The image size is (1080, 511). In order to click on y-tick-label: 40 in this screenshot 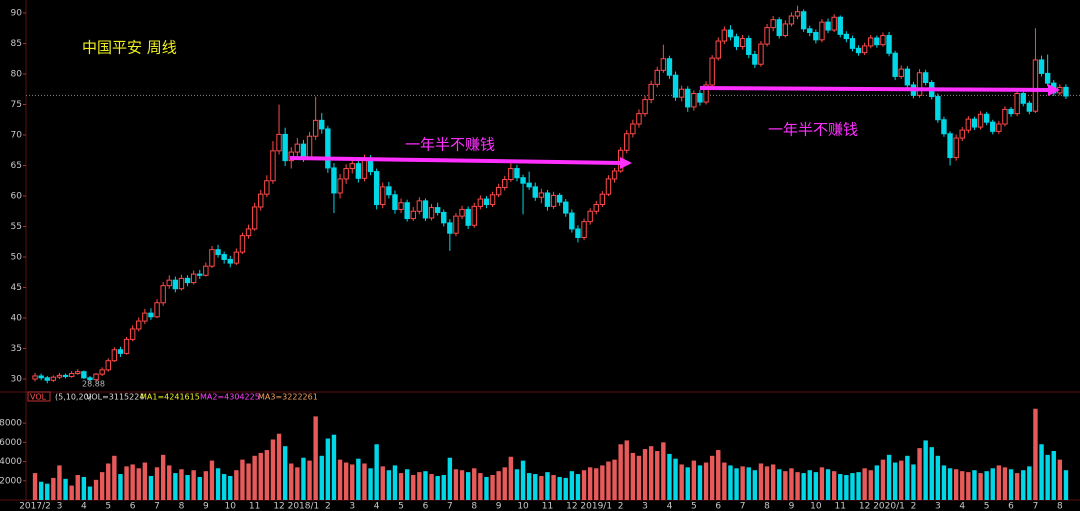, I will do `click(17, 319)`.